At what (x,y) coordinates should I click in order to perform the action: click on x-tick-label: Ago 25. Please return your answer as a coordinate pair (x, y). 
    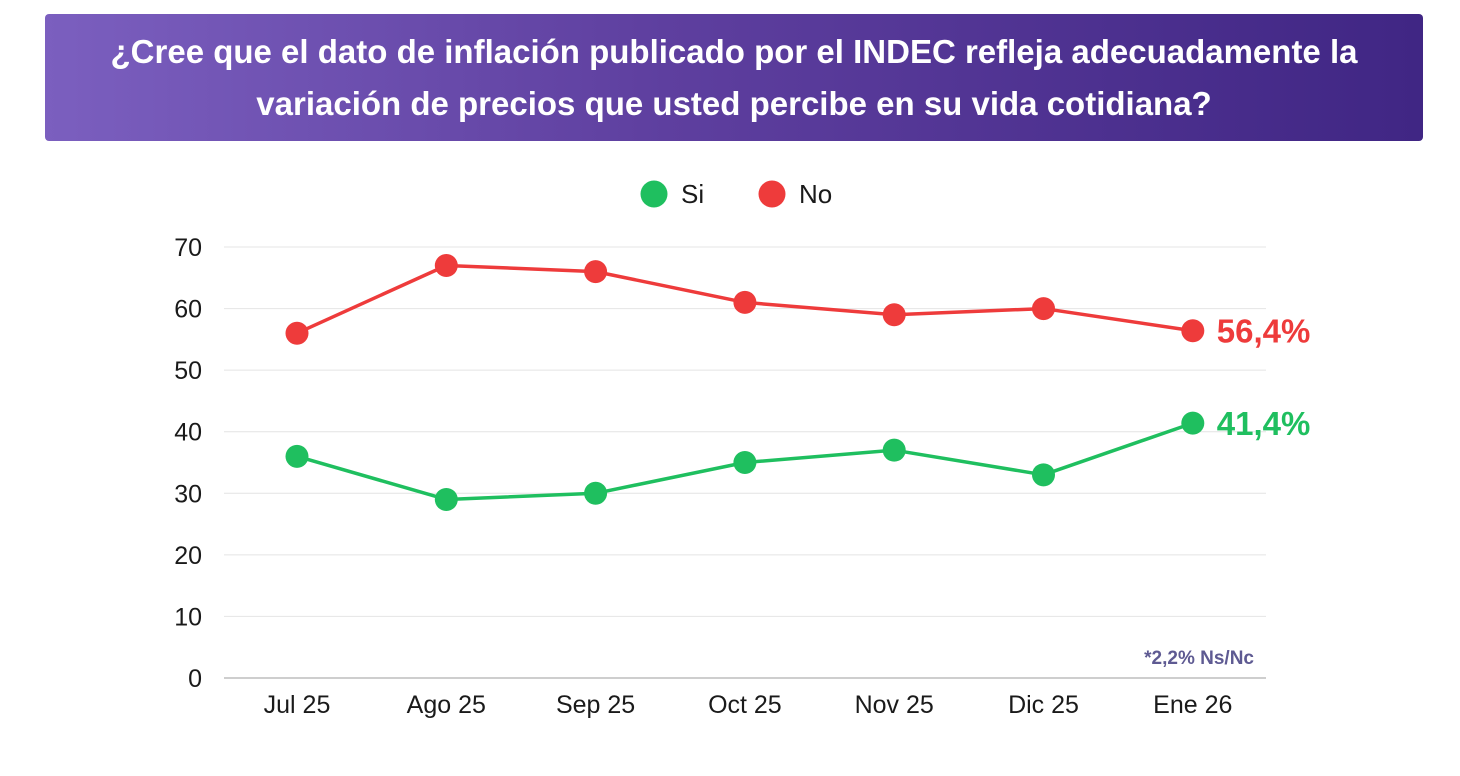
    Looking at the image, I should click on (446, 705).